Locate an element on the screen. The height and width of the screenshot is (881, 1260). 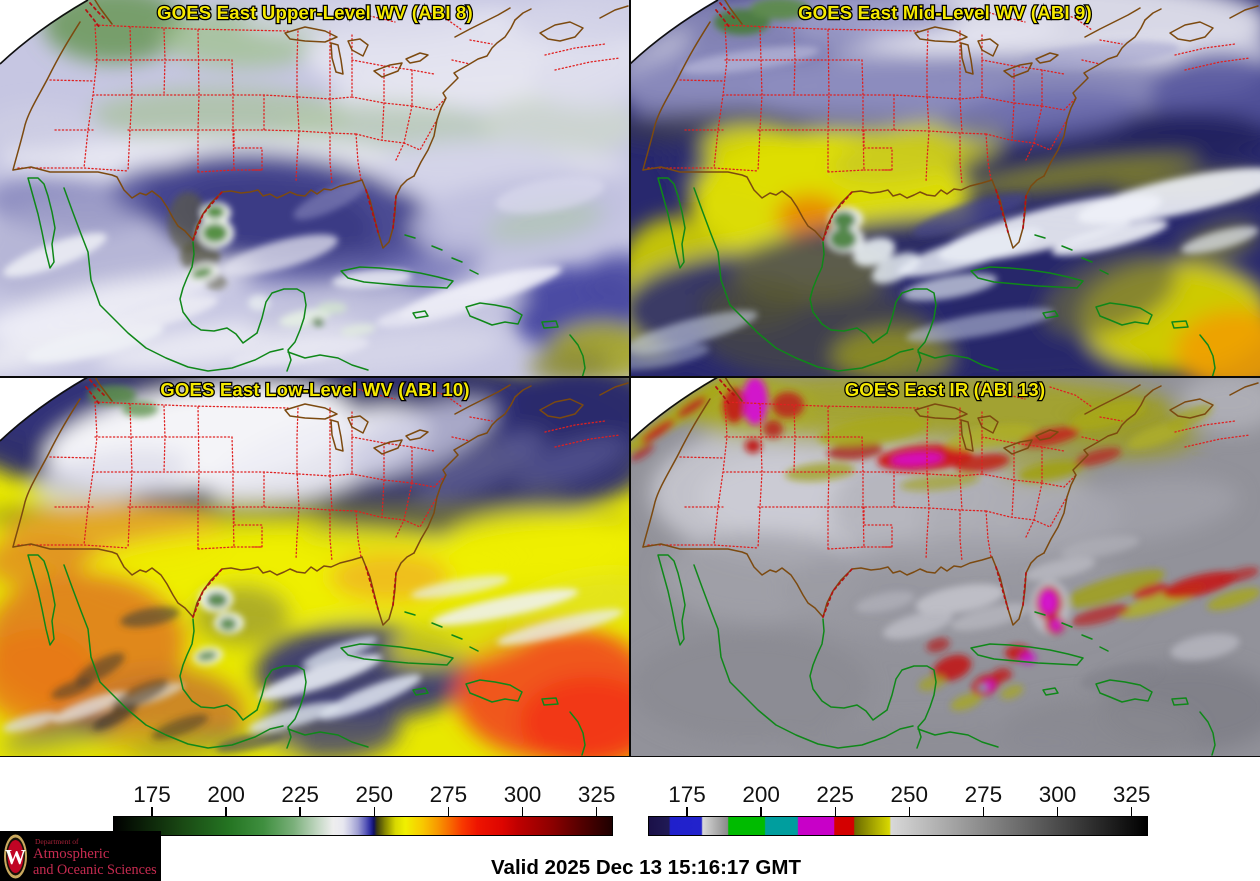
svg-text: GOES East IR (ABI 13) is located at coordinates (945, 389).